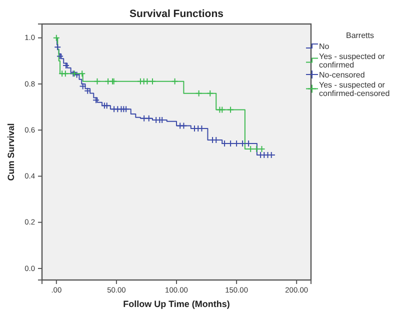 The width and height of the screenshot is (416, 320). I want to click on legend-label: No-censored, so click(342, 75).